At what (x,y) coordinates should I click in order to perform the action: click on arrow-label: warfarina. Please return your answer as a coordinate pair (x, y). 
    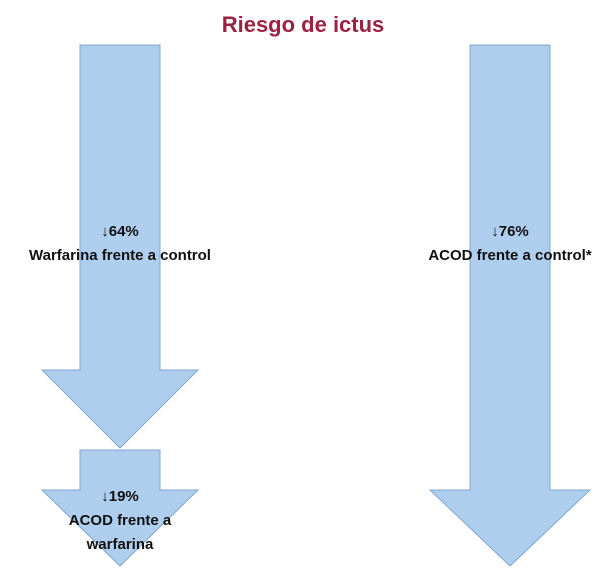
    Looking at the image, I should click on (120, 544).